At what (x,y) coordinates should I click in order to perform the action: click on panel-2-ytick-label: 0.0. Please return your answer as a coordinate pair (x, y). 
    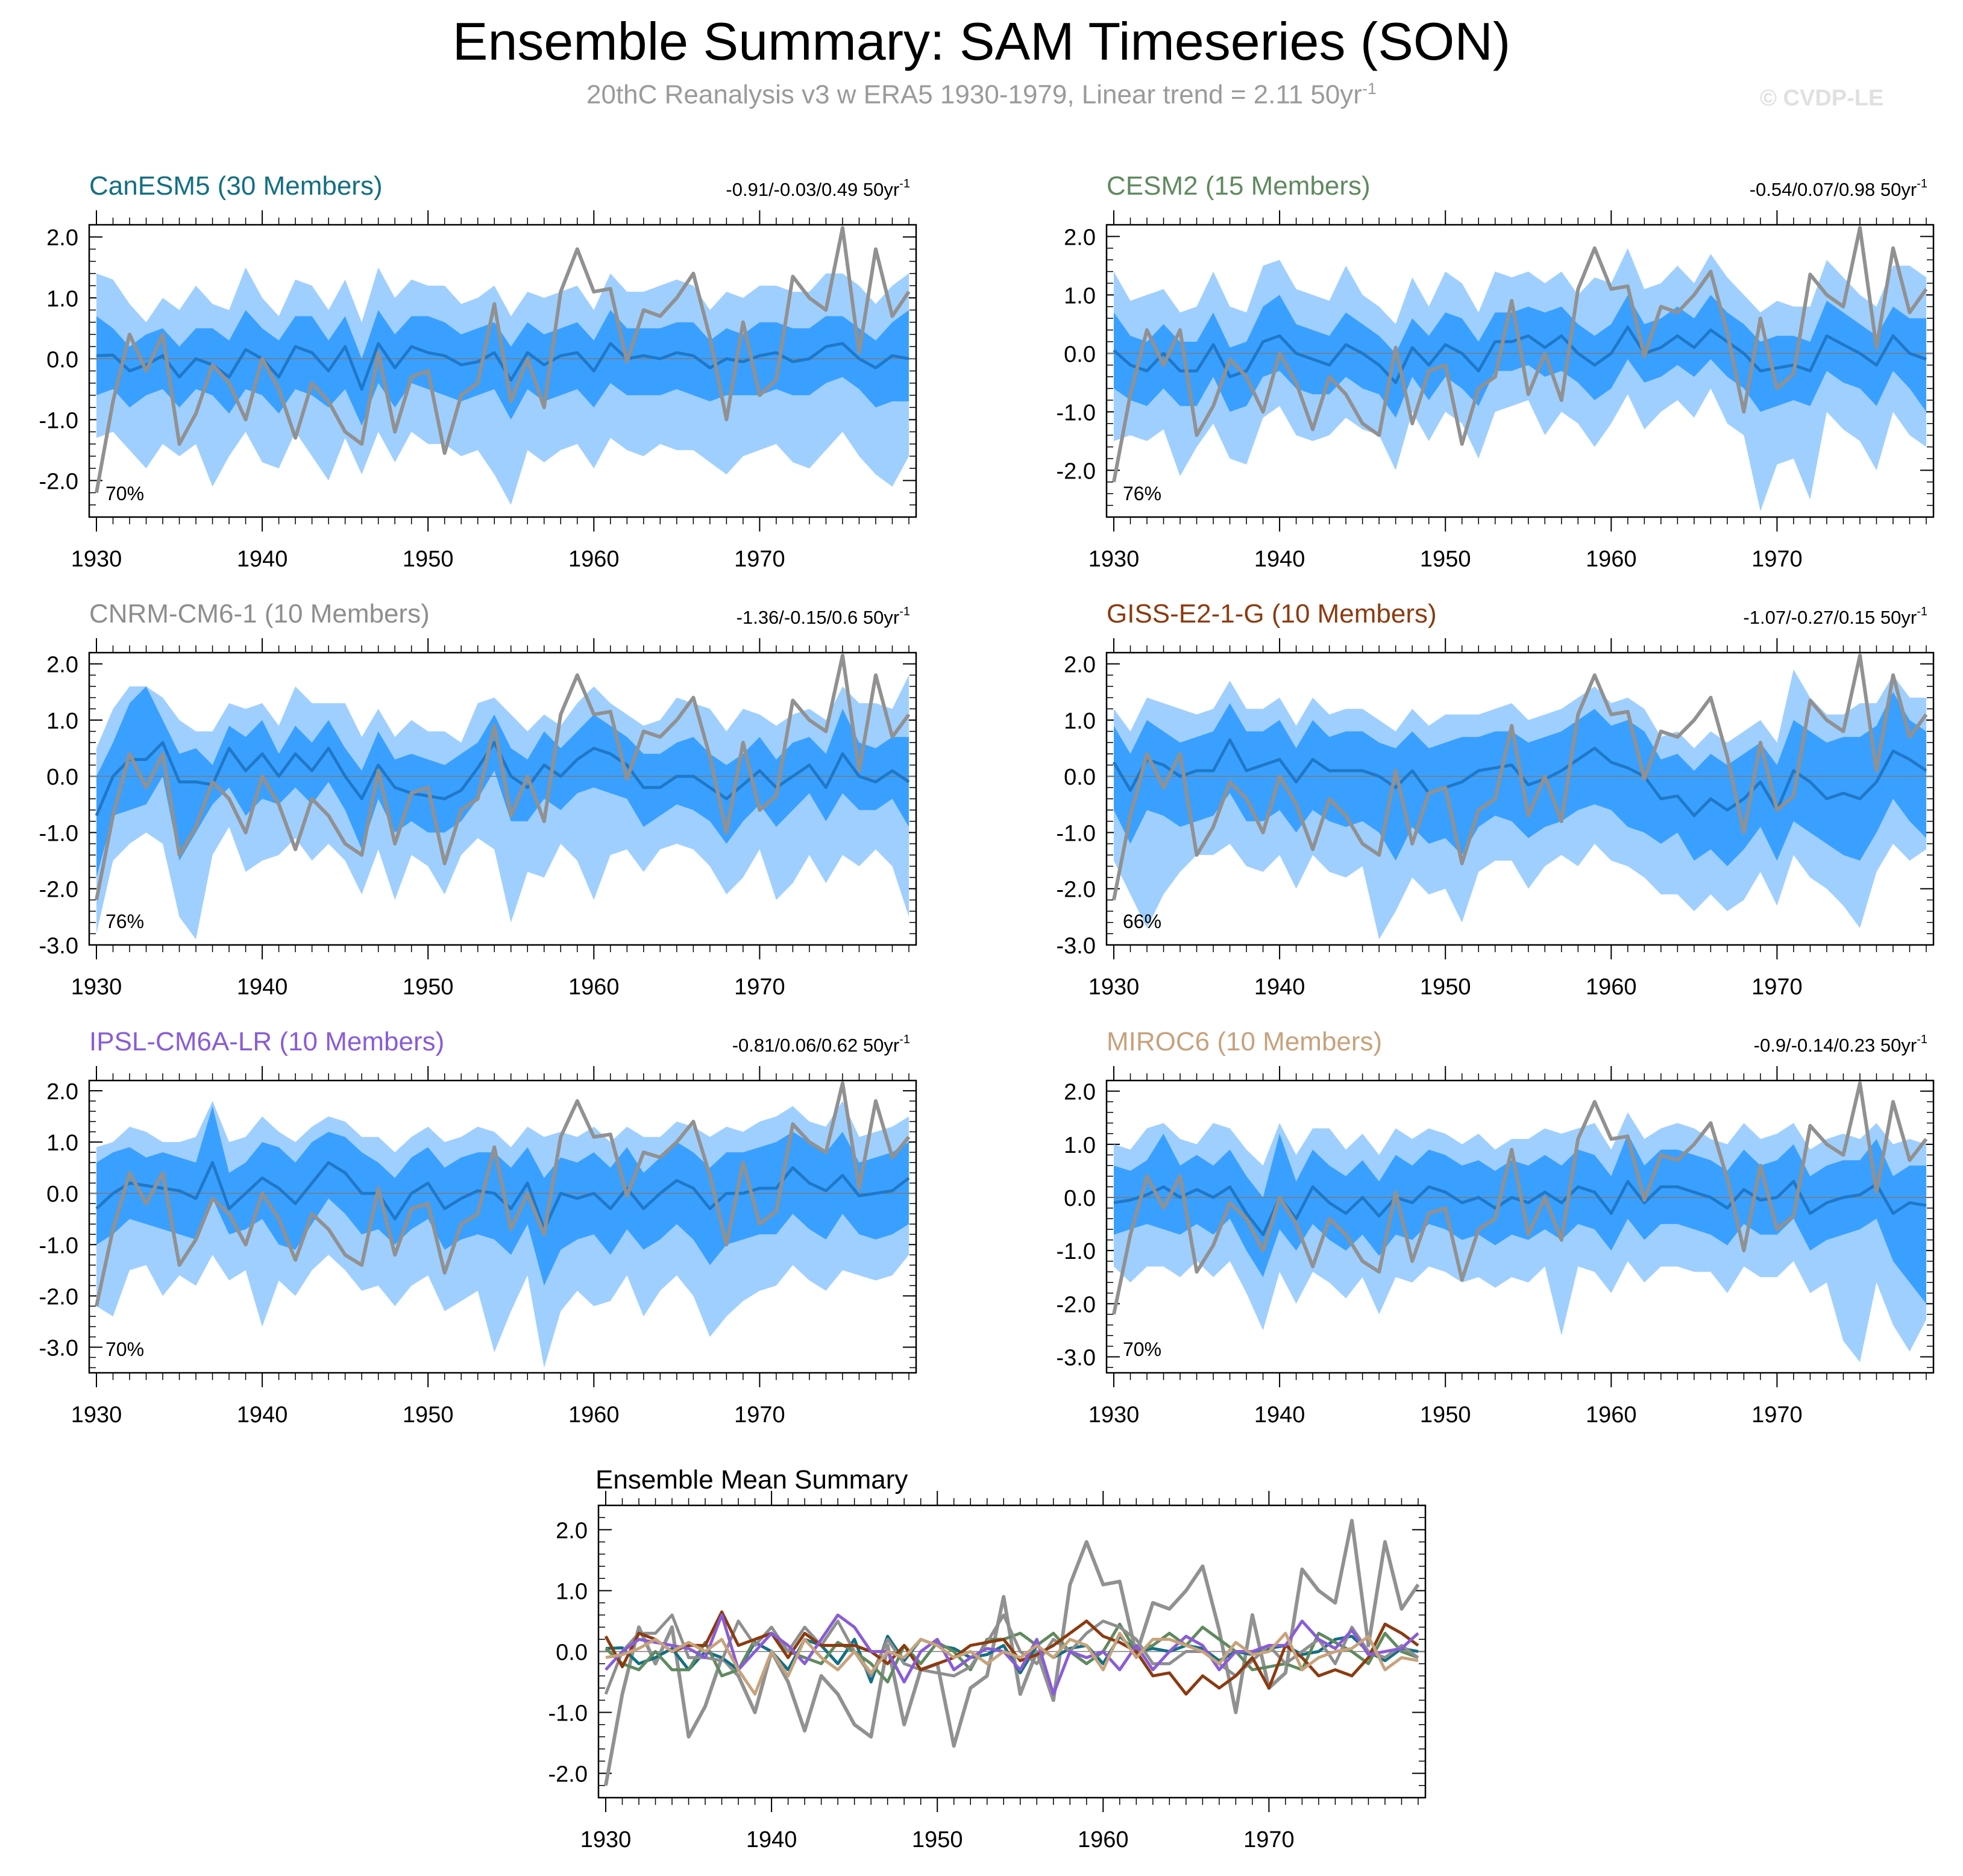
    Looking at the image, I should click on (1080, 354).